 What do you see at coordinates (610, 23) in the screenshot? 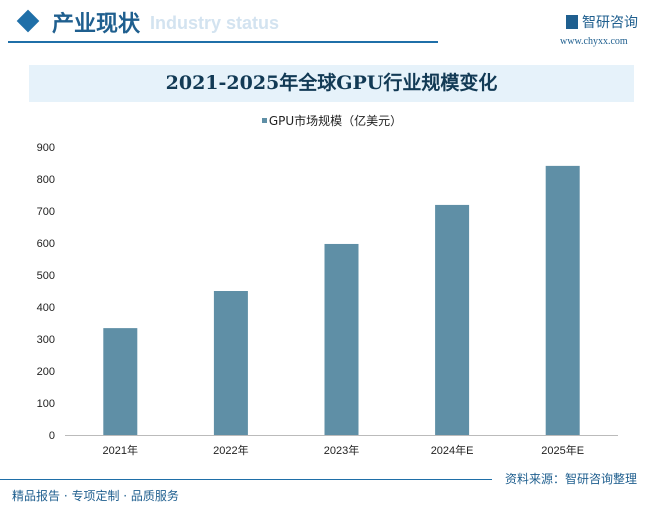
I see `brand-name: 智研咨询` at bounding box center [610, 23].